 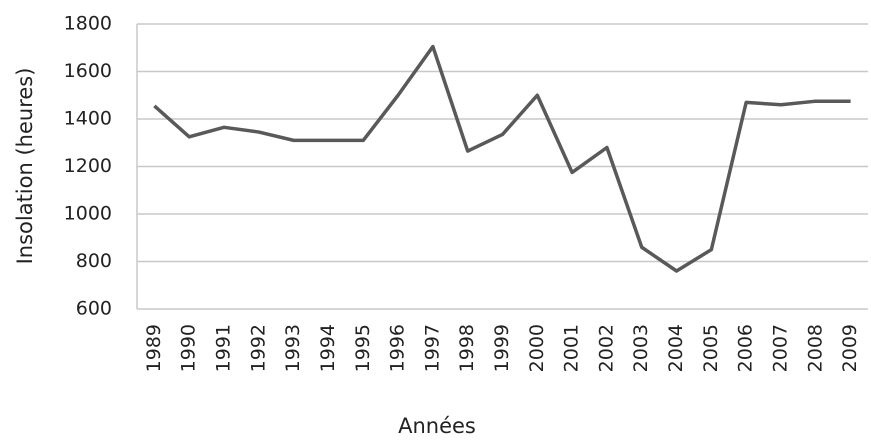 What do you see at coordinates (537, 348) in the screenshot?
I see `x-tick-label: 2000` at bounding box center [537, 348].